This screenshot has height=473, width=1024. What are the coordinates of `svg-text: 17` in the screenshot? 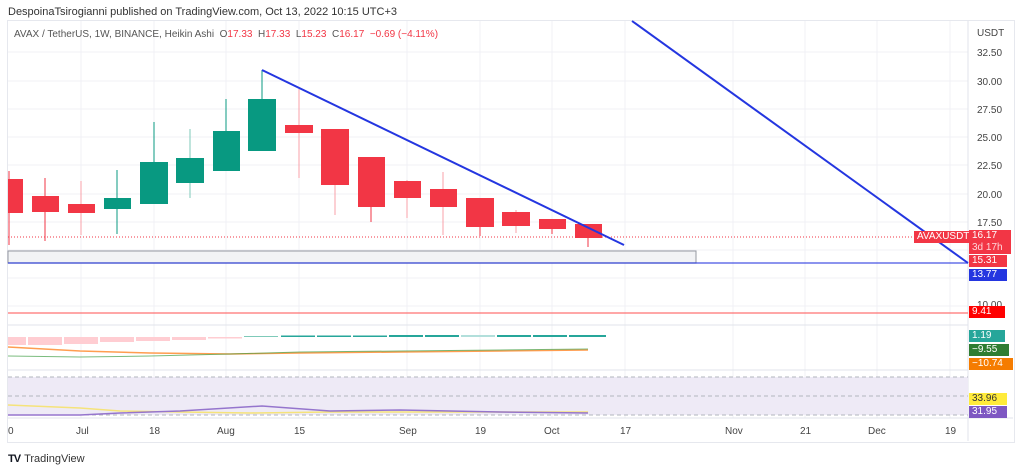 It's located at (626, 431).